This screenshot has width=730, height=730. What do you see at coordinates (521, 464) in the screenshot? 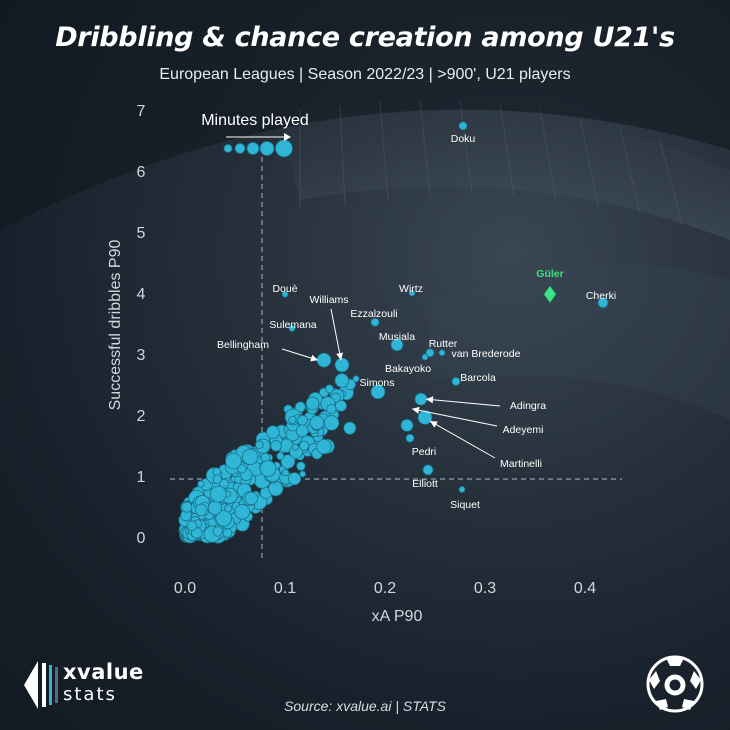
I see `point-label: Martinelli` at bounding box center [521, 464].